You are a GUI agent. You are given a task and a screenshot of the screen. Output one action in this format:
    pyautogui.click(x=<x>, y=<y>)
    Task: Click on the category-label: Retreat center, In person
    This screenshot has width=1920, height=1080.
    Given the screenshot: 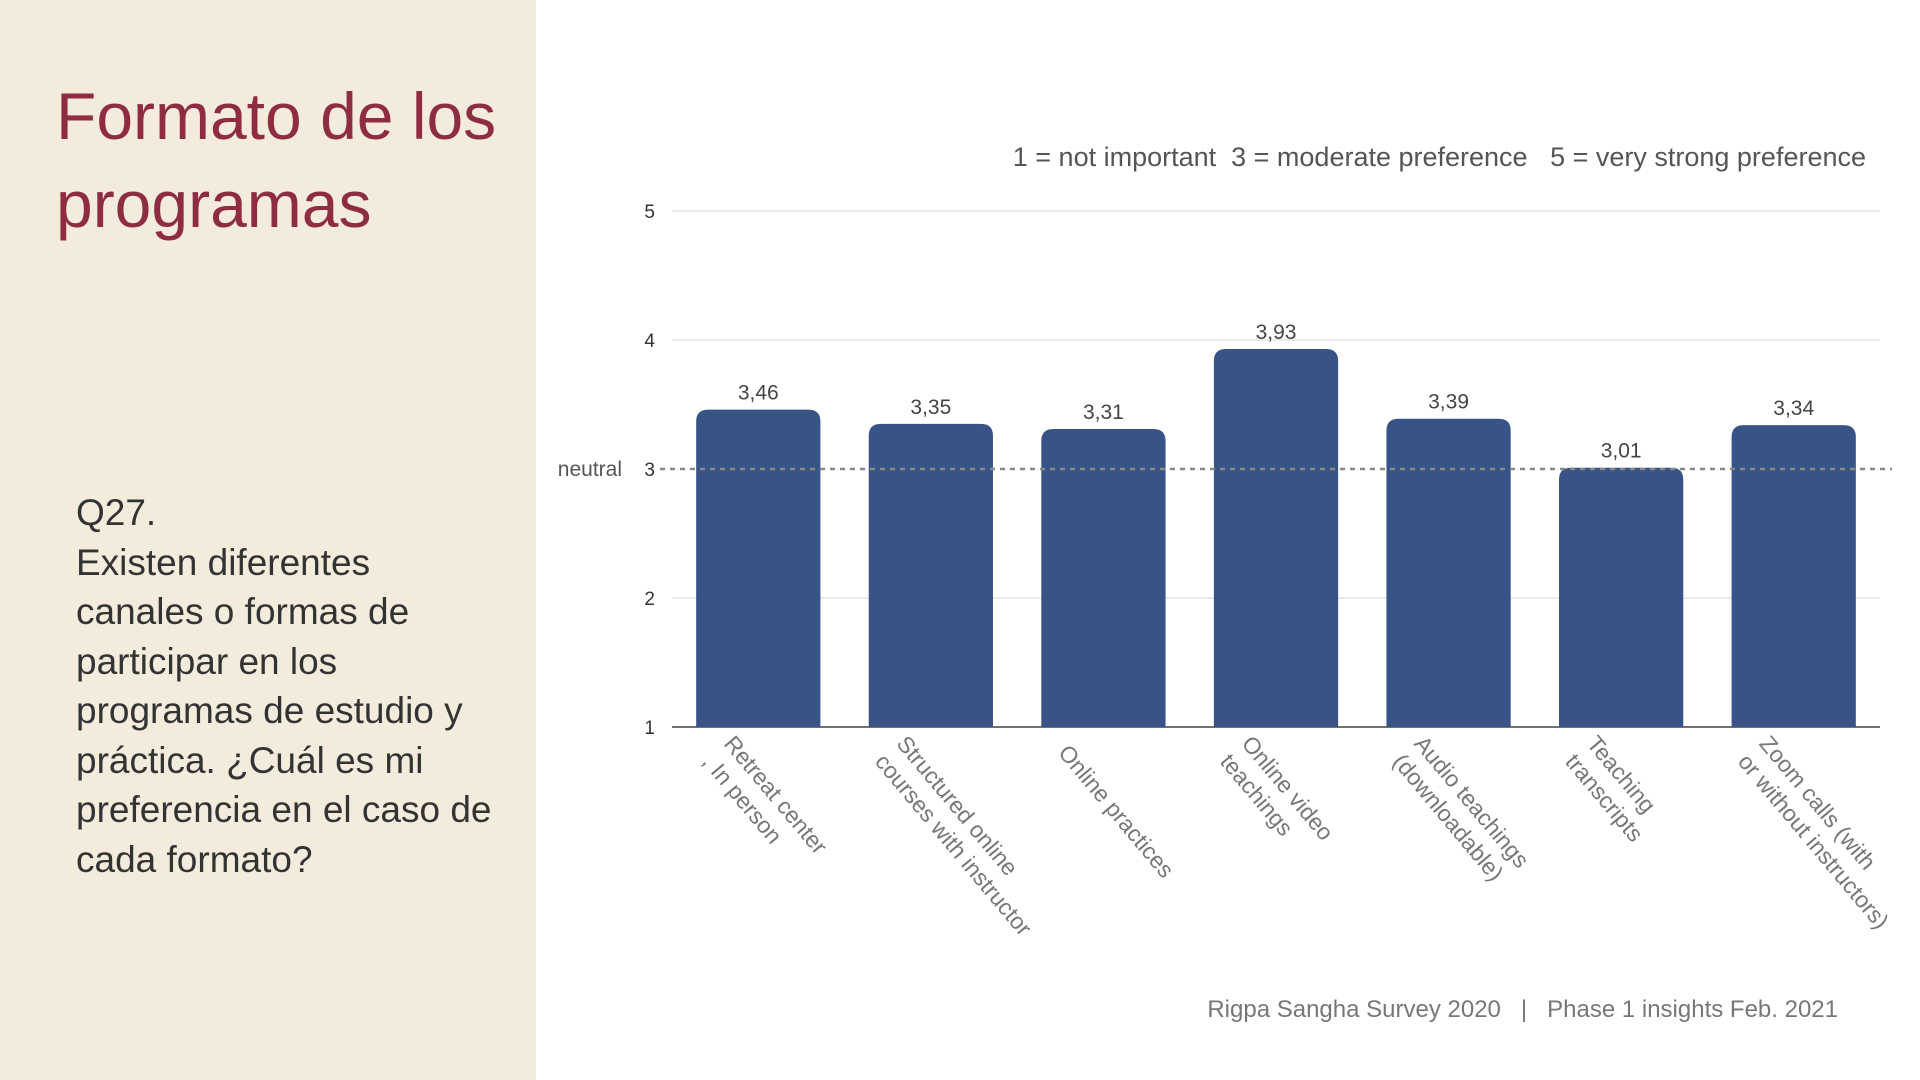 What is the action you would take?
    pyautogui.click(x=765, y=795)
    